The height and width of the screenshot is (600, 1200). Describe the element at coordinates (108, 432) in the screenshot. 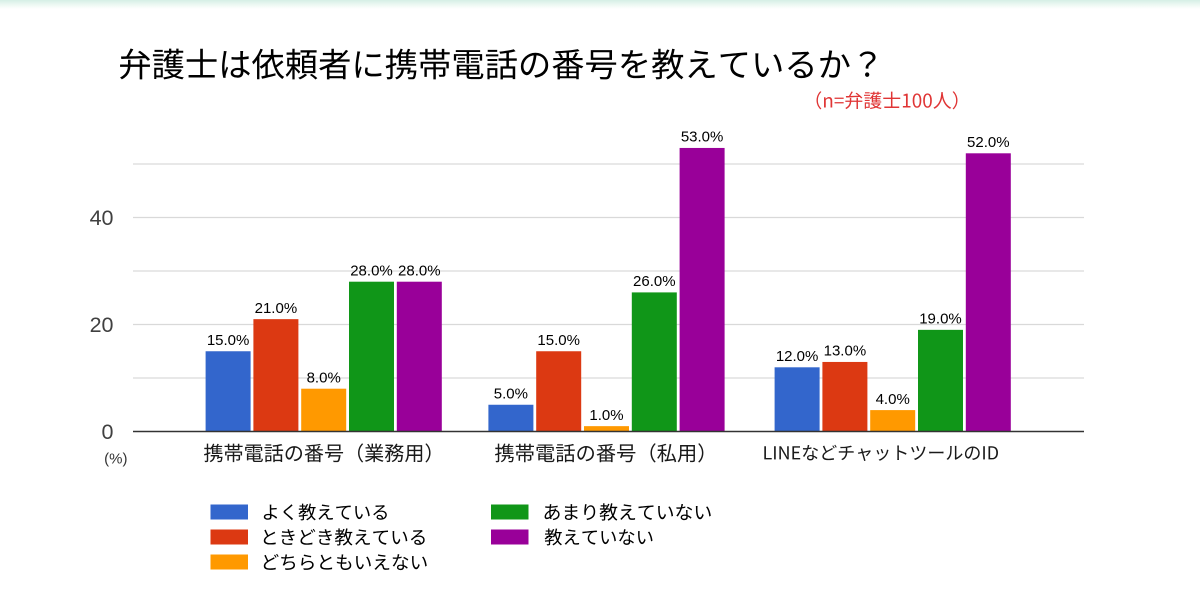

I see `svg-text: 0` at that location.